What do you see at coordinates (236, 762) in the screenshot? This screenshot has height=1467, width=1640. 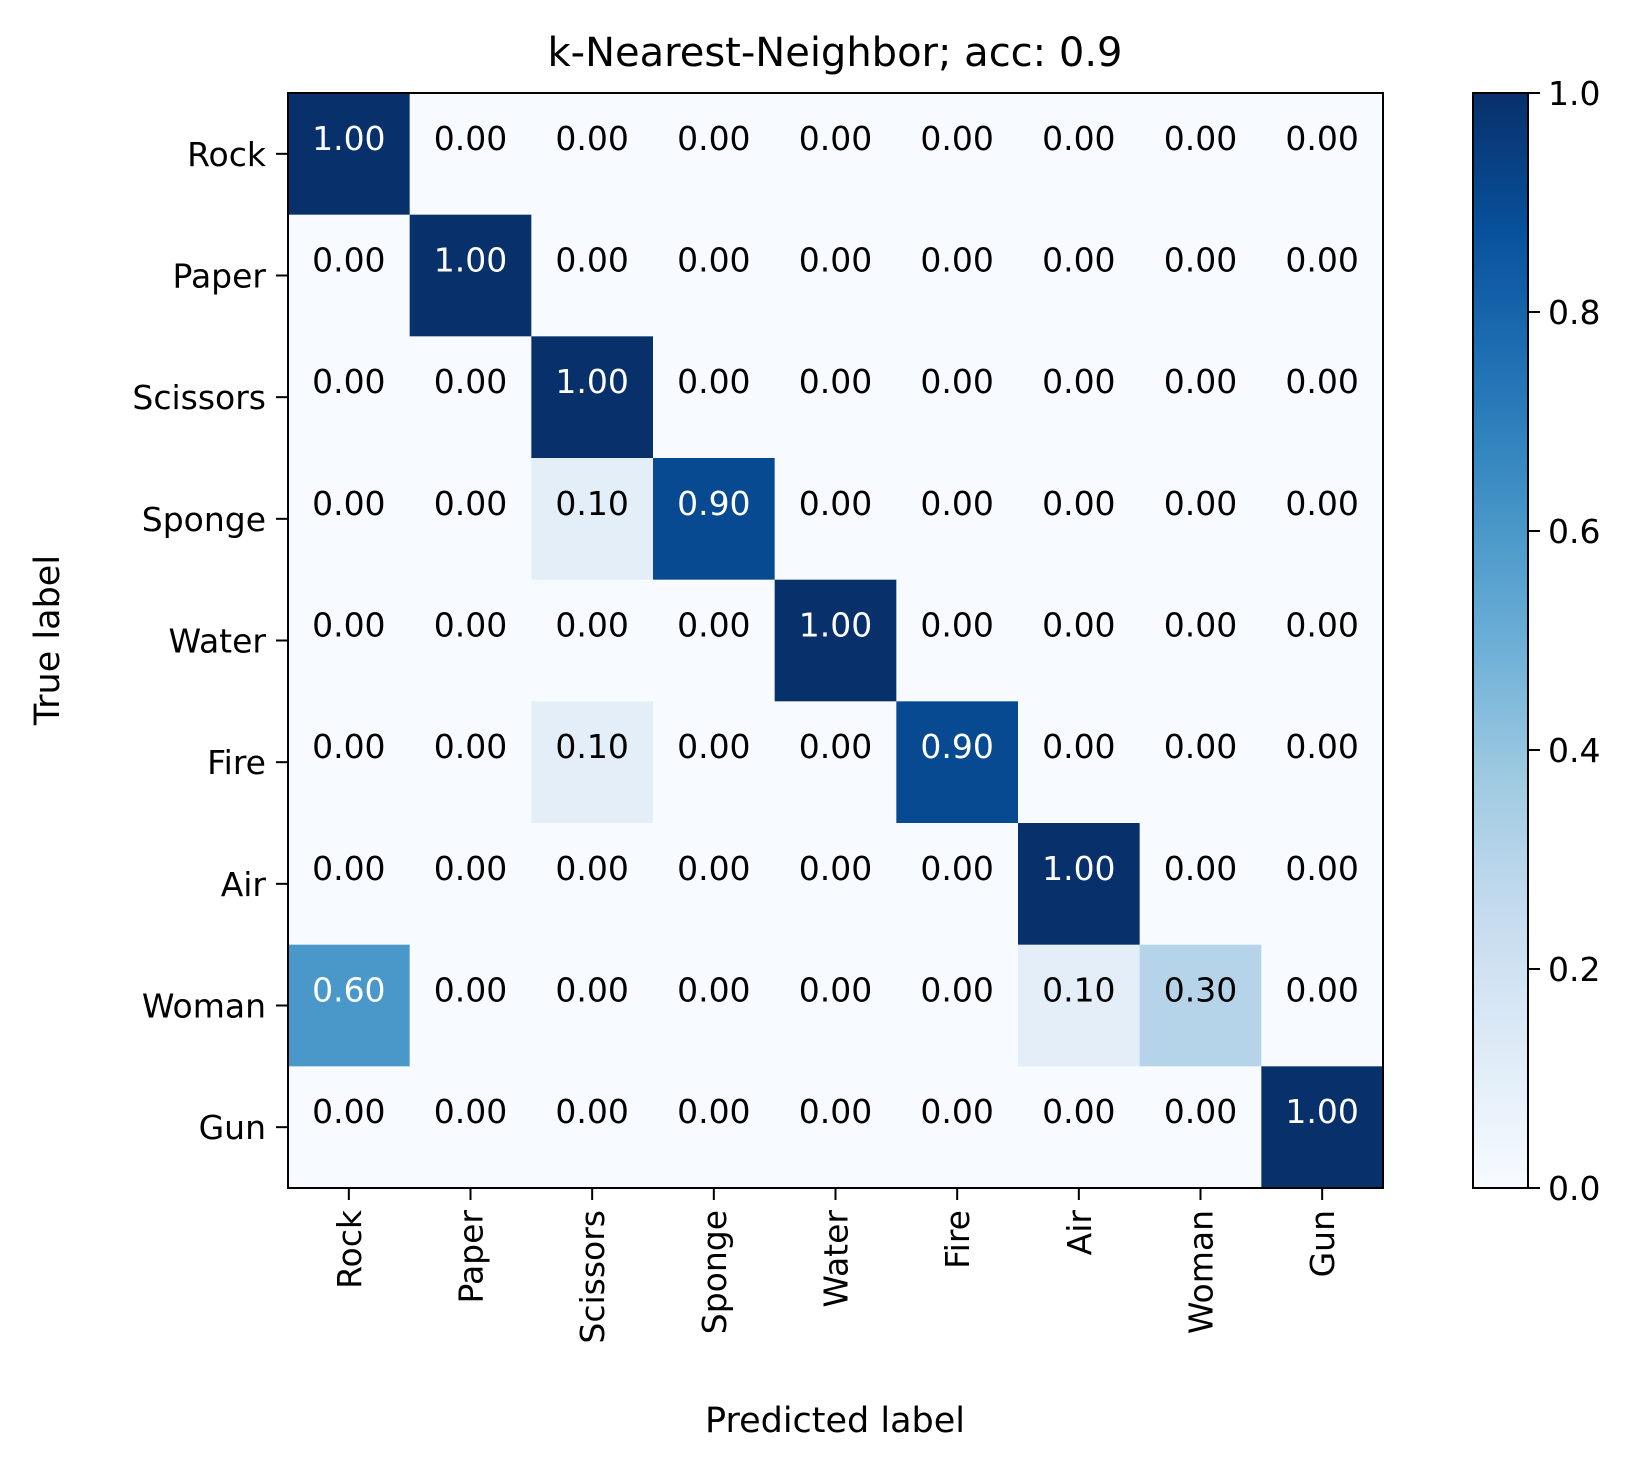 I see `y-tick-label: Fire` at bounding box center [236, 762].